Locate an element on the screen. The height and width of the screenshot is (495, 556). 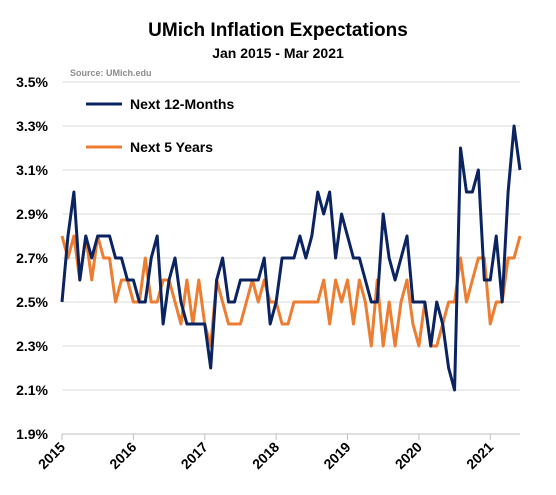
y-tick-label: 3.5% is located at coordinates (32, 82).